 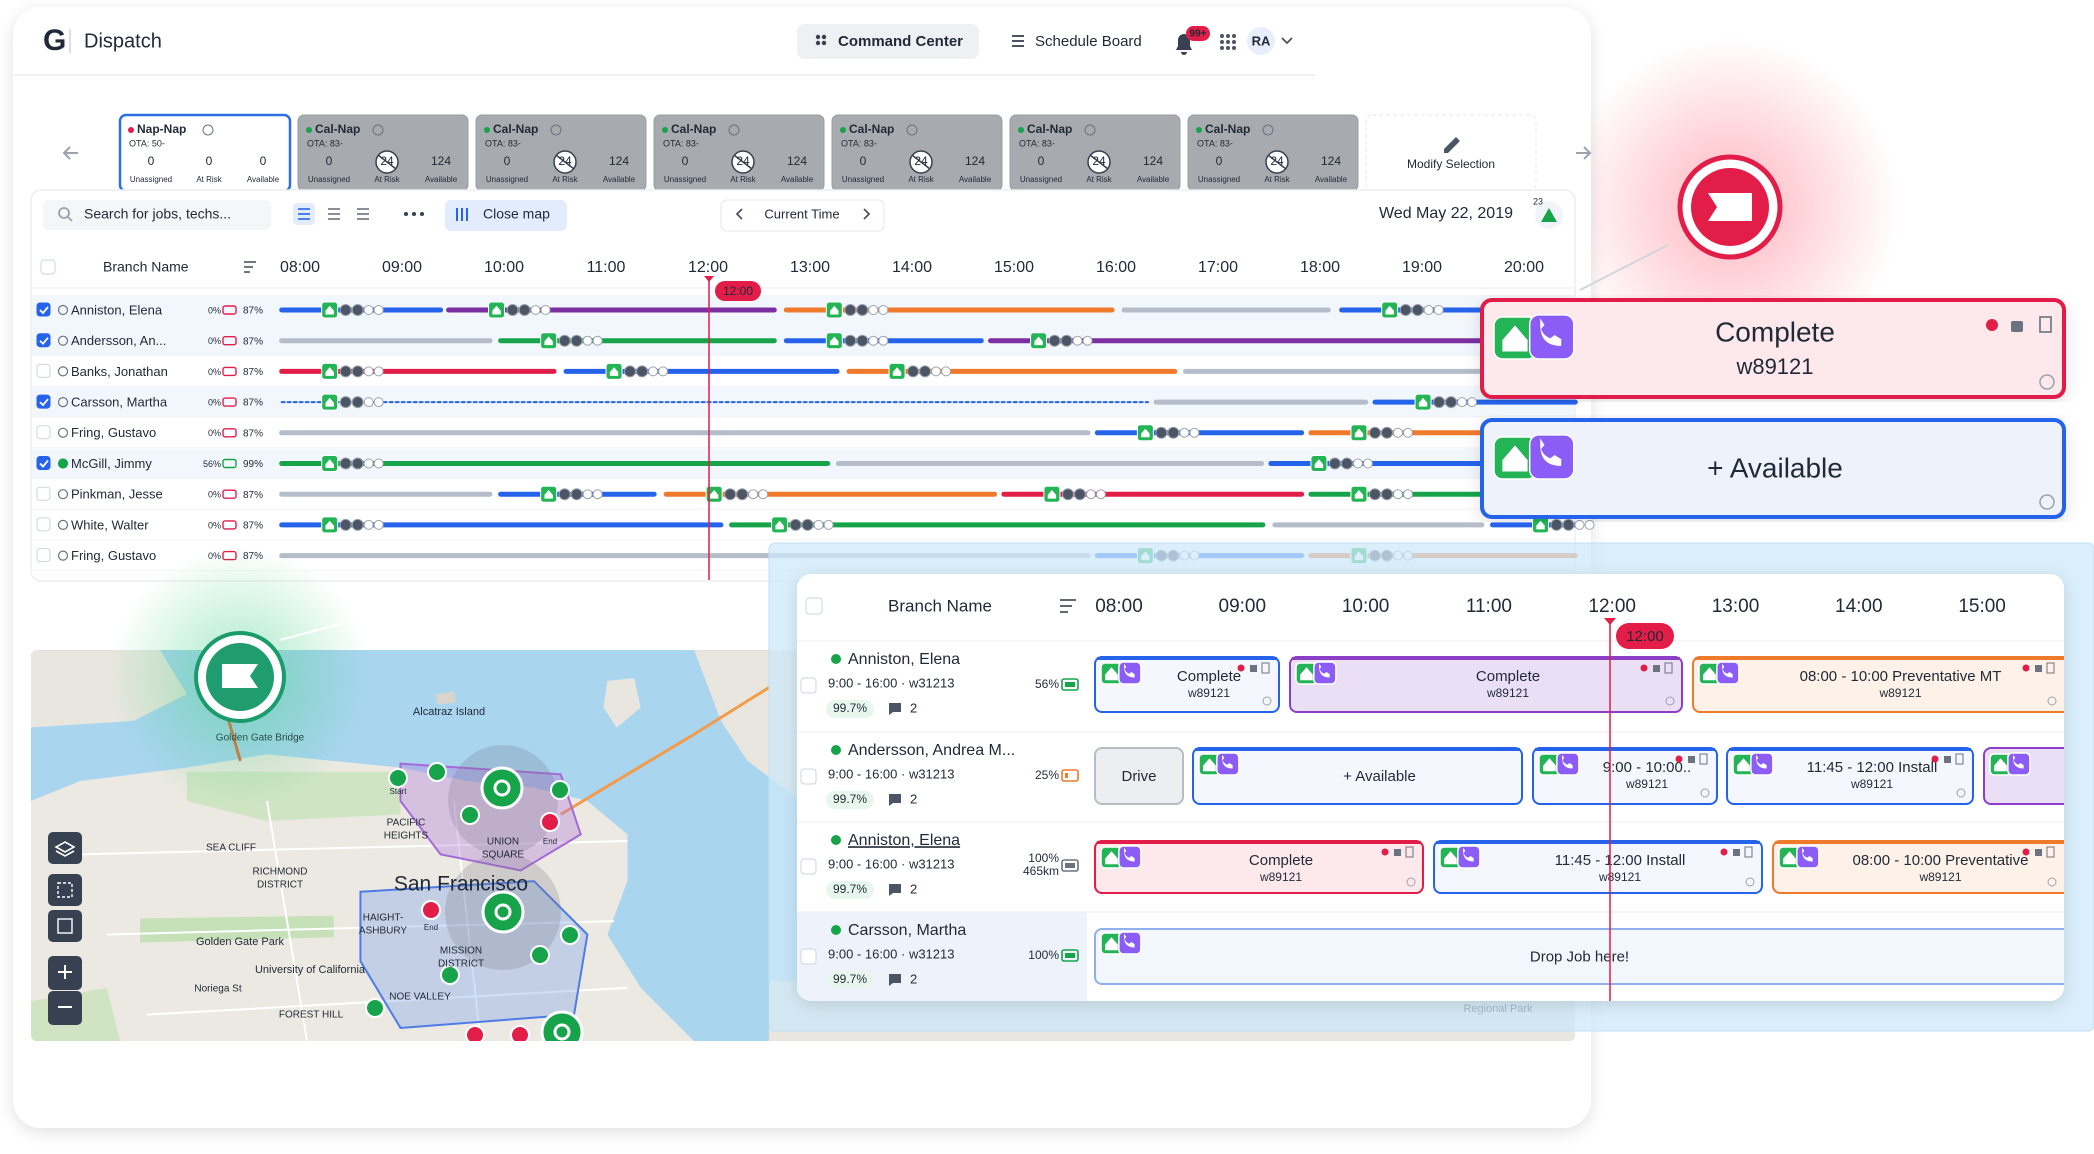 What do you see at coordinates (1043, 955) in the screenshot?
I see `battery: 100%` at bounding box center [1043, 955].